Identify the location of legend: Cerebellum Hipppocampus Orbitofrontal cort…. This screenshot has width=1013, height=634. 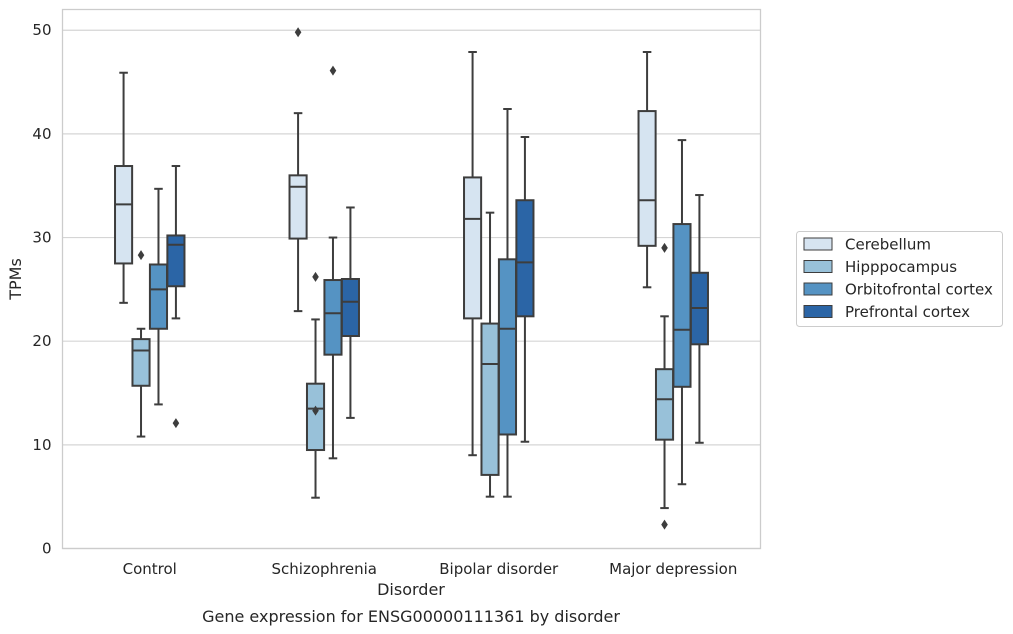
(899, 279).